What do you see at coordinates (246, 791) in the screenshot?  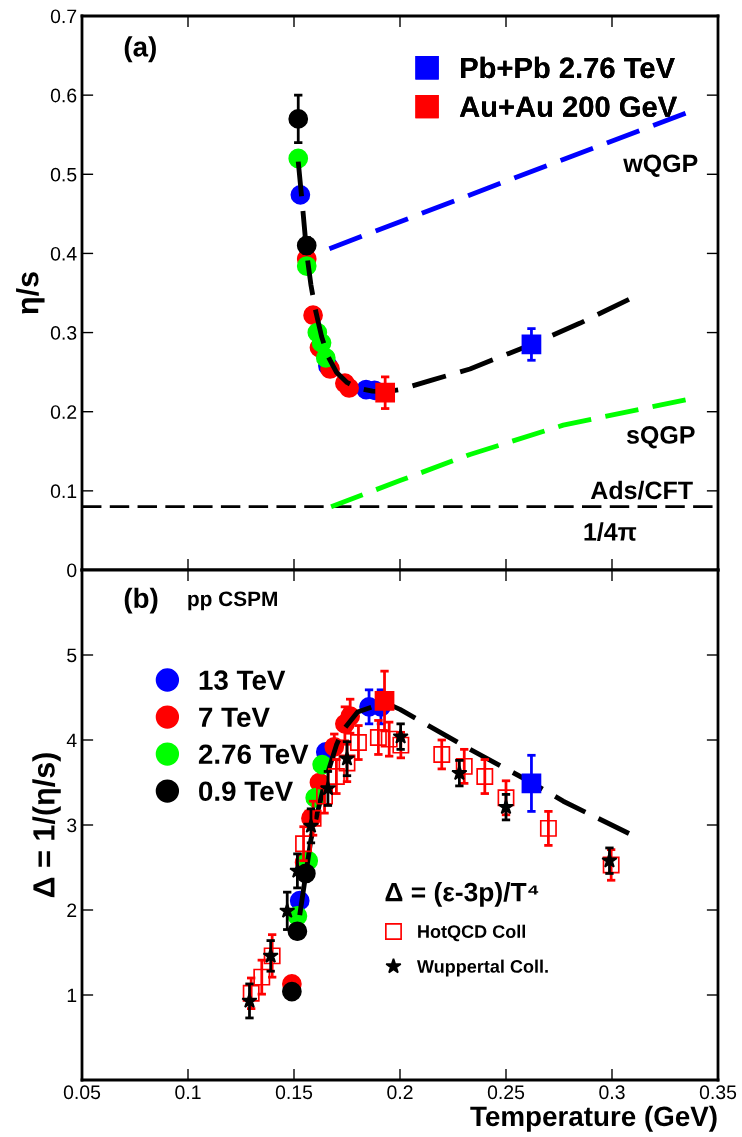 I see `legend-label: 0.9 TeV` at bounding box center [246, 791].